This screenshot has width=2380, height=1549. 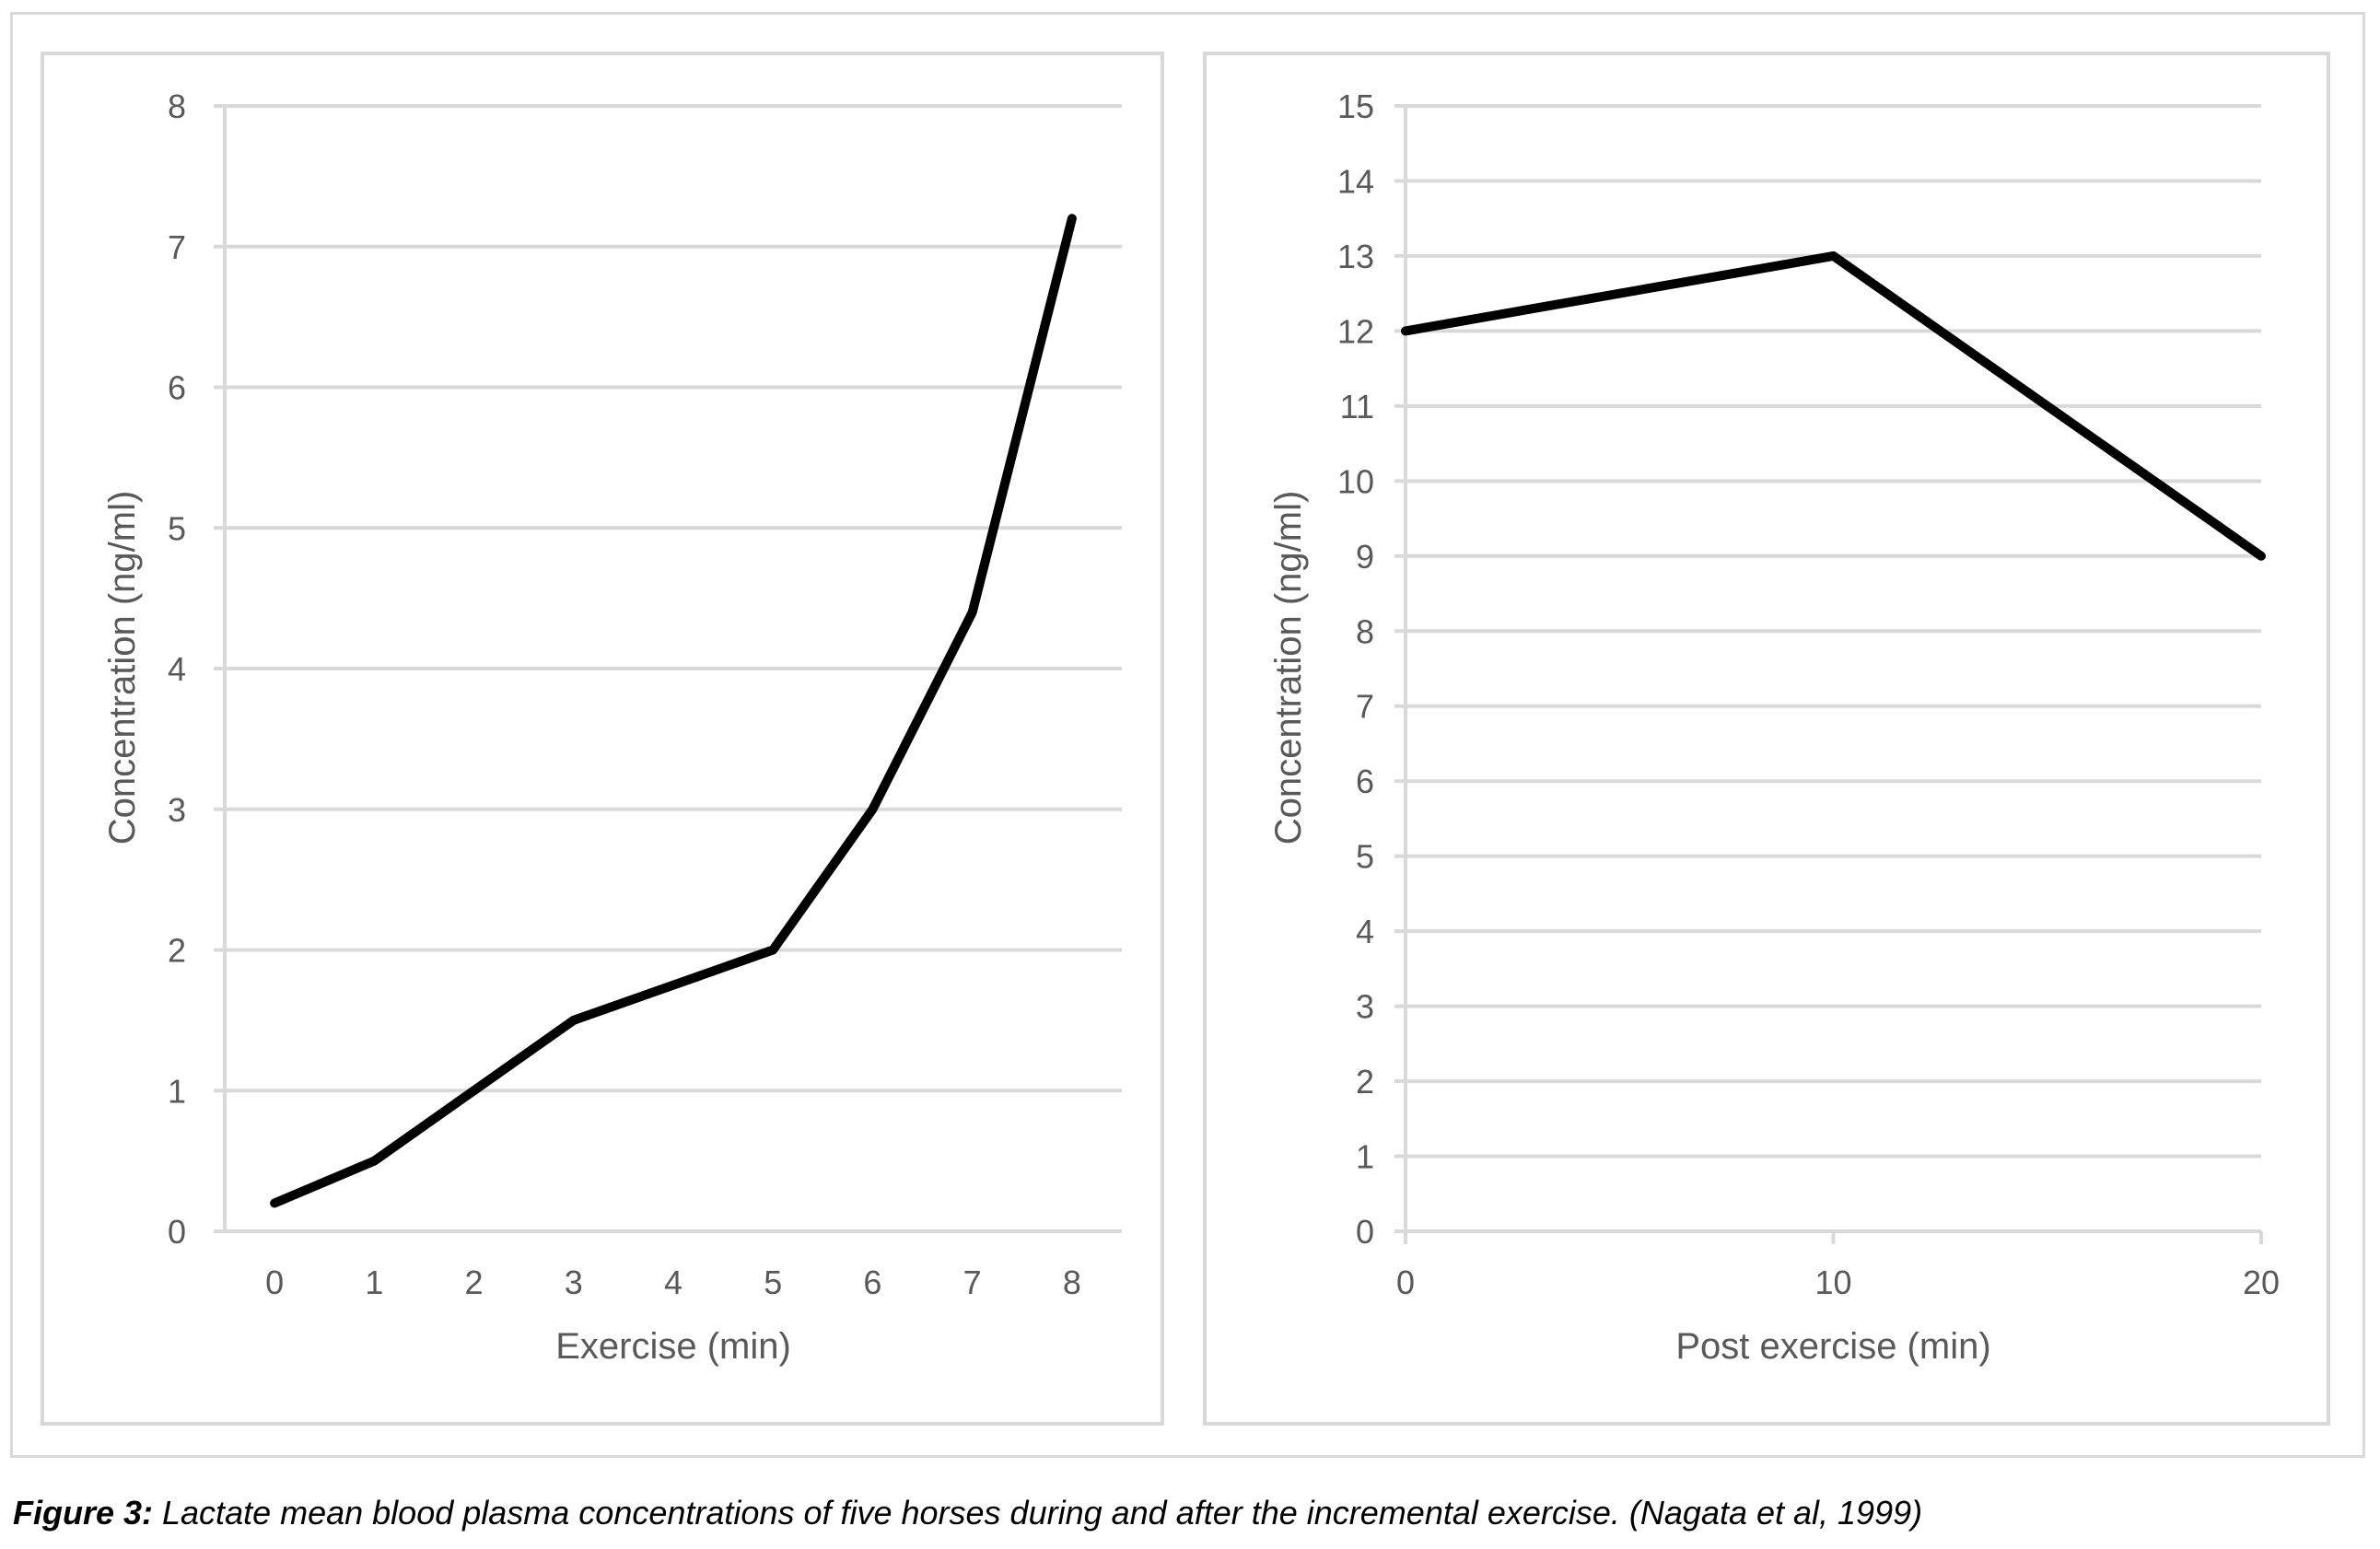 What do you see at coordinates (1832, 1346) in the screenshot?
I see `x-axis-title: Post exercise (min)` at bounding box center [1832, 1346].